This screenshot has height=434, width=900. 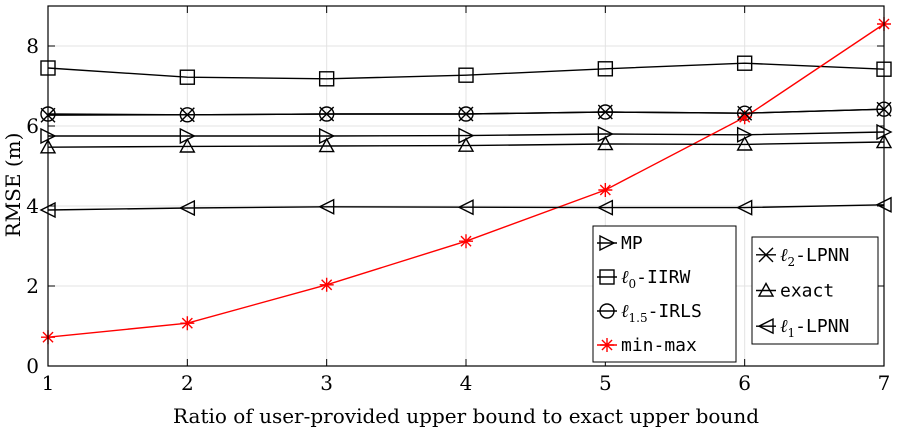 What do you see at coordinates (655, 279) in the screenshot?
I see `legend-label: ℓ0-IIRW` at bounding box center [655, 279].